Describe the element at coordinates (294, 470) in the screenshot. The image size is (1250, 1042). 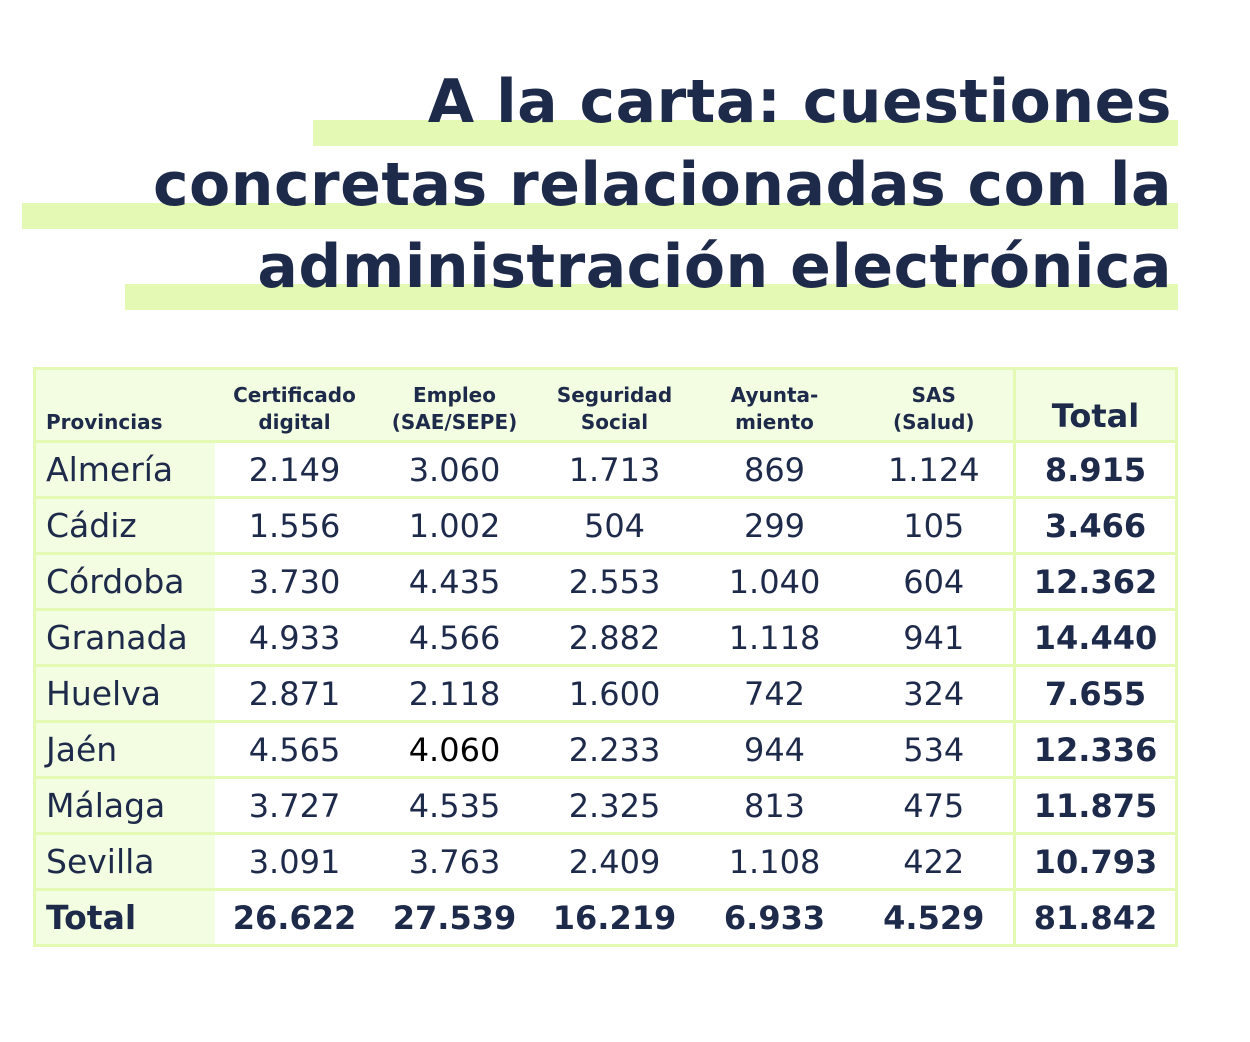
I see `value-cell: 2.149` at that location.